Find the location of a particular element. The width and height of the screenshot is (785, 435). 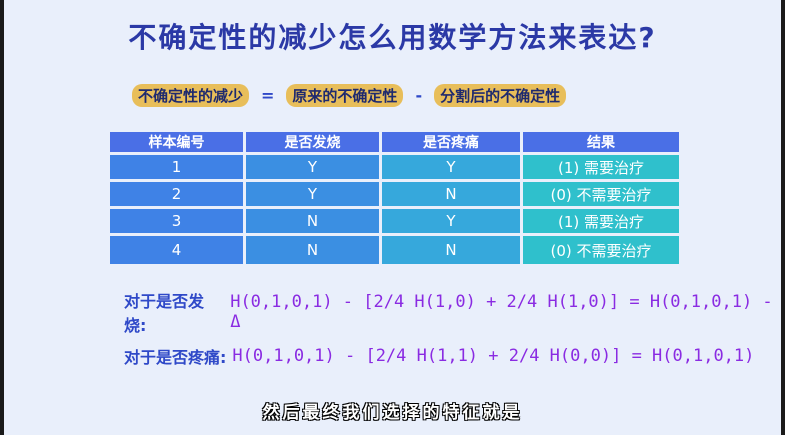

header-sample-id: 样本编号 is located at coordinates (176, 142).